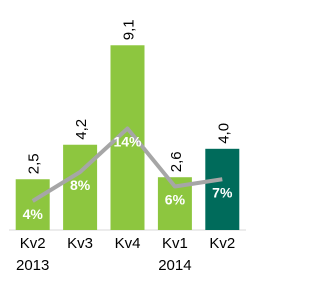 The height and width of the screenshot is (300, 320). What do you see at coordinates (33, 214) in the screenshot?
I see `line-value-label: 4%` at bounding box center [33, 214].